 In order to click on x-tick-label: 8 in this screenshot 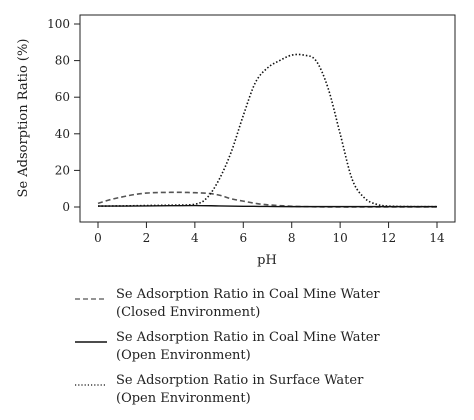, I will do `click(292, 238)`.